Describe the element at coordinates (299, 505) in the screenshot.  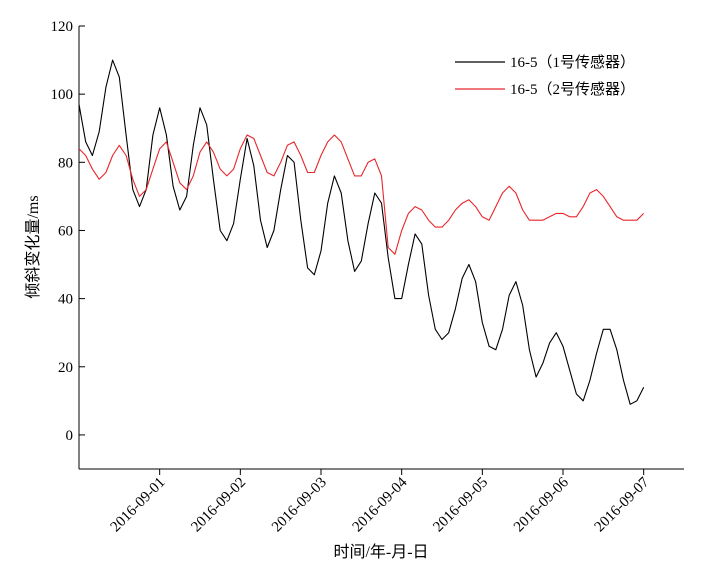
I see `x-tick-label: 2016-09-03` at that location.